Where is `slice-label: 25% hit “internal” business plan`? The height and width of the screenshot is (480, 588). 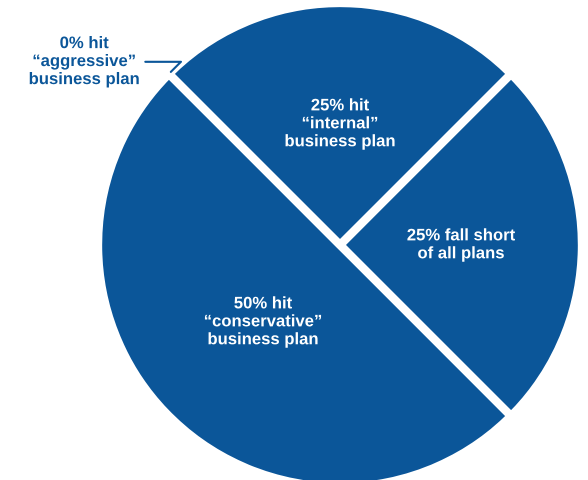 slice-label: 25% hit “internal” business plan is located at coordinates (340, 124).